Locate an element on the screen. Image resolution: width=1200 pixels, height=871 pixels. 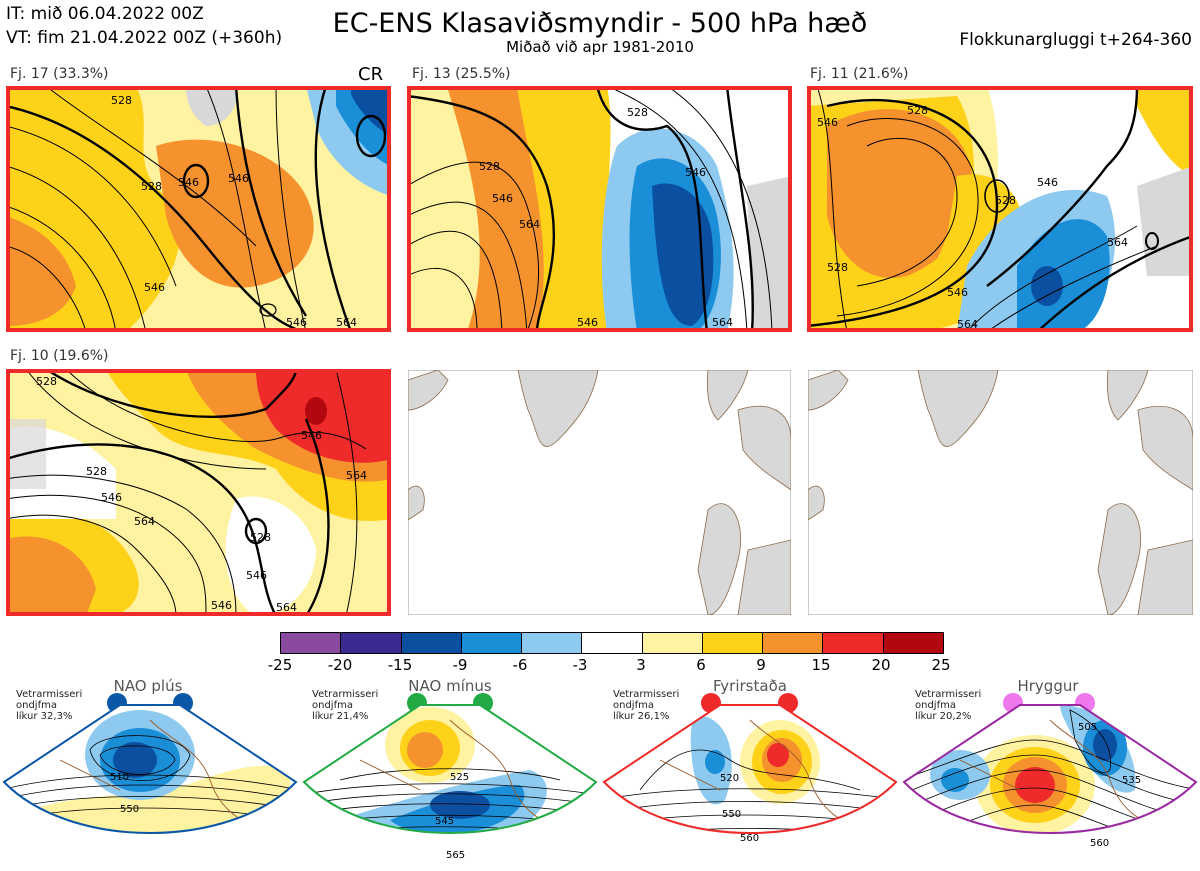
cluster-label-2: Fj. 13 (25.5%) is located at coordinates (461, 74).